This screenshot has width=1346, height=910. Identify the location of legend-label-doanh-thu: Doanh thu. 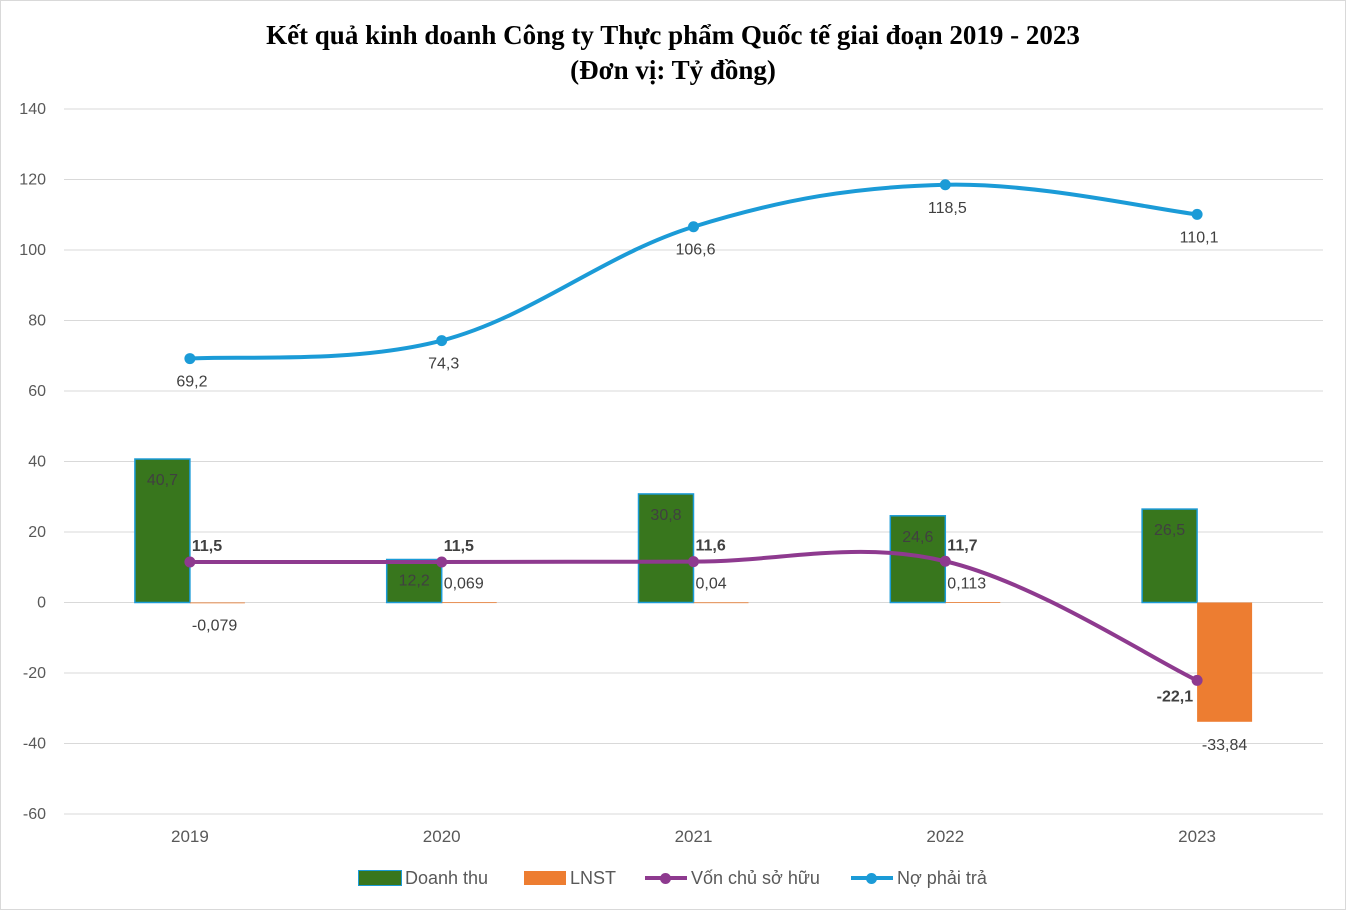
(447, 877).